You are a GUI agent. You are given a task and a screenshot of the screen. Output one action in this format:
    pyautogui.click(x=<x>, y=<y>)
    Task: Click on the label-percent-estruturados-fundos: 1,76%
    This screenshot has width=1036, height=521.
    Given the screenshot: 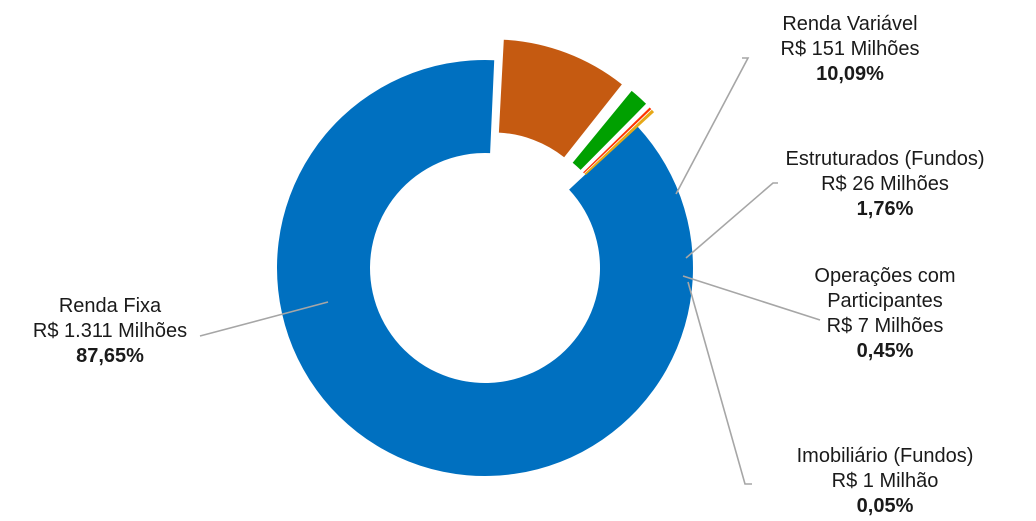 What is the action you would take?
    pyautogui.click(x=885, y=209)
    